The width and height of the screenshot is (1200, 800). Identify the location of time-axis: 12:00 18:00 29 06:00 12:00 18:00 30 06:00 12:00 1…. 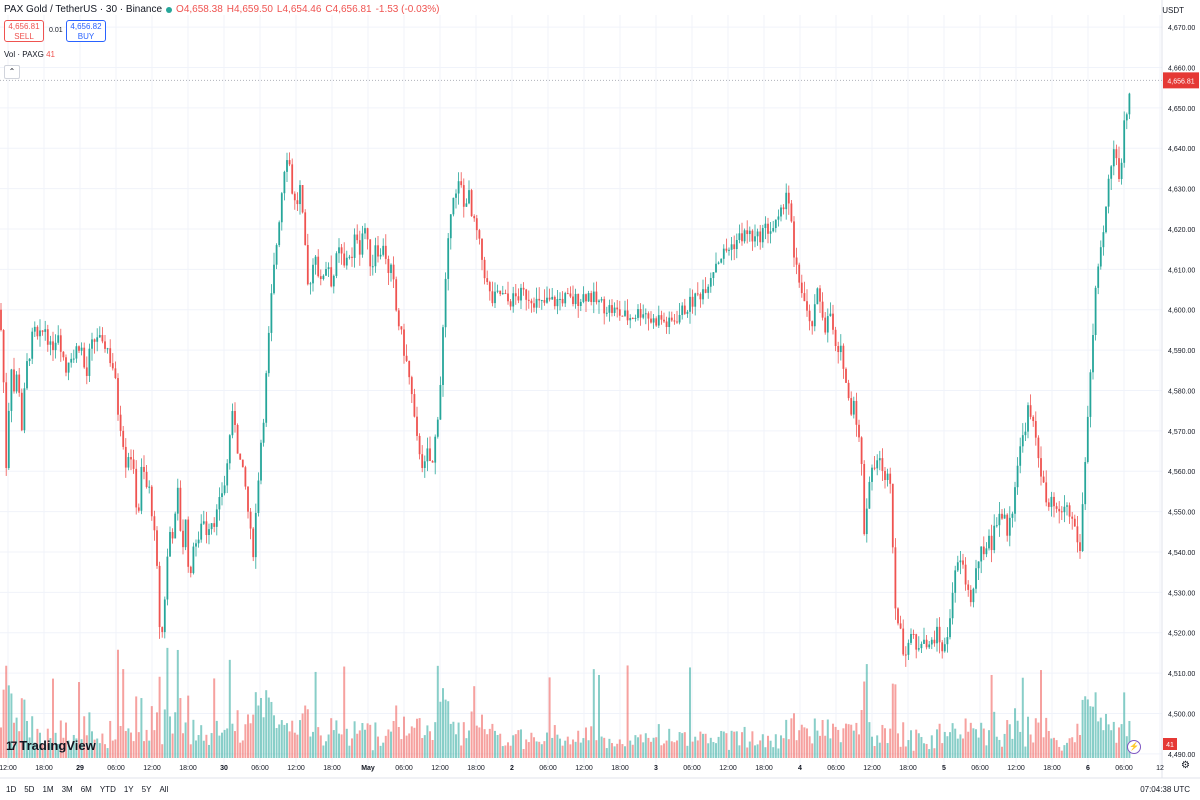
(600, 772).